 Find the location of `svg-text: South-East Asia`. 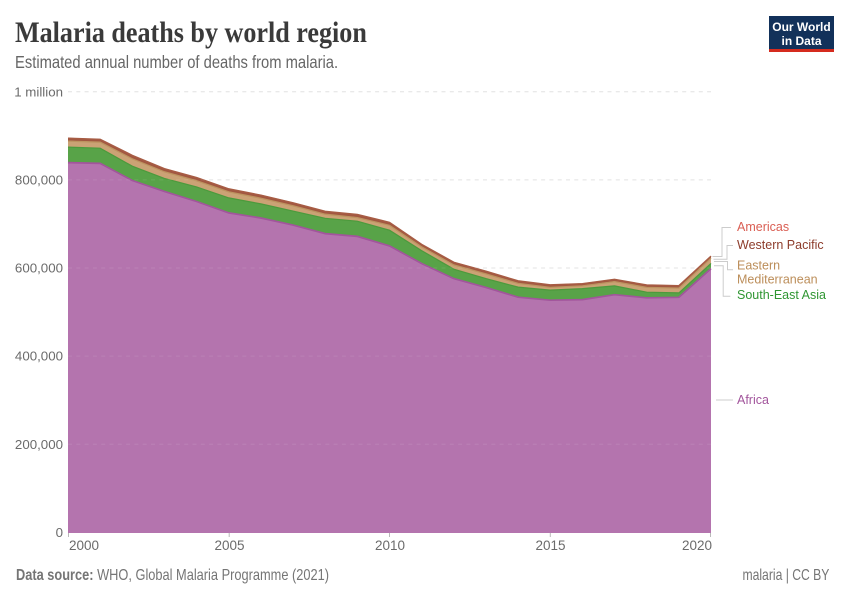

svg-text: South-East Asia is located at coordinates (781, 295).